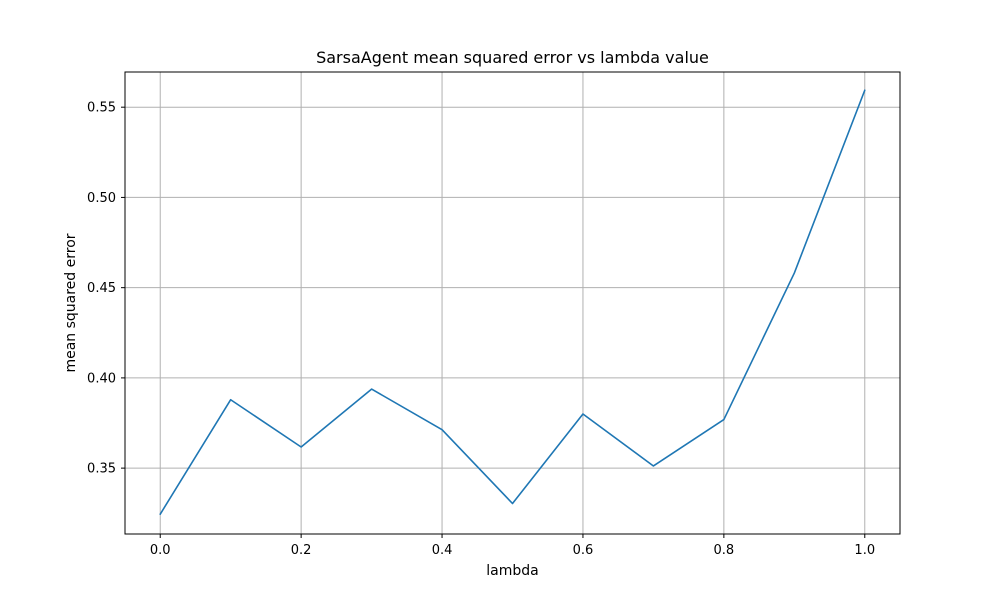 Image resolution: width=1000 pixels, height=600 pixels. I want to click on y-tick-label: 0.40, so click(101, 378).